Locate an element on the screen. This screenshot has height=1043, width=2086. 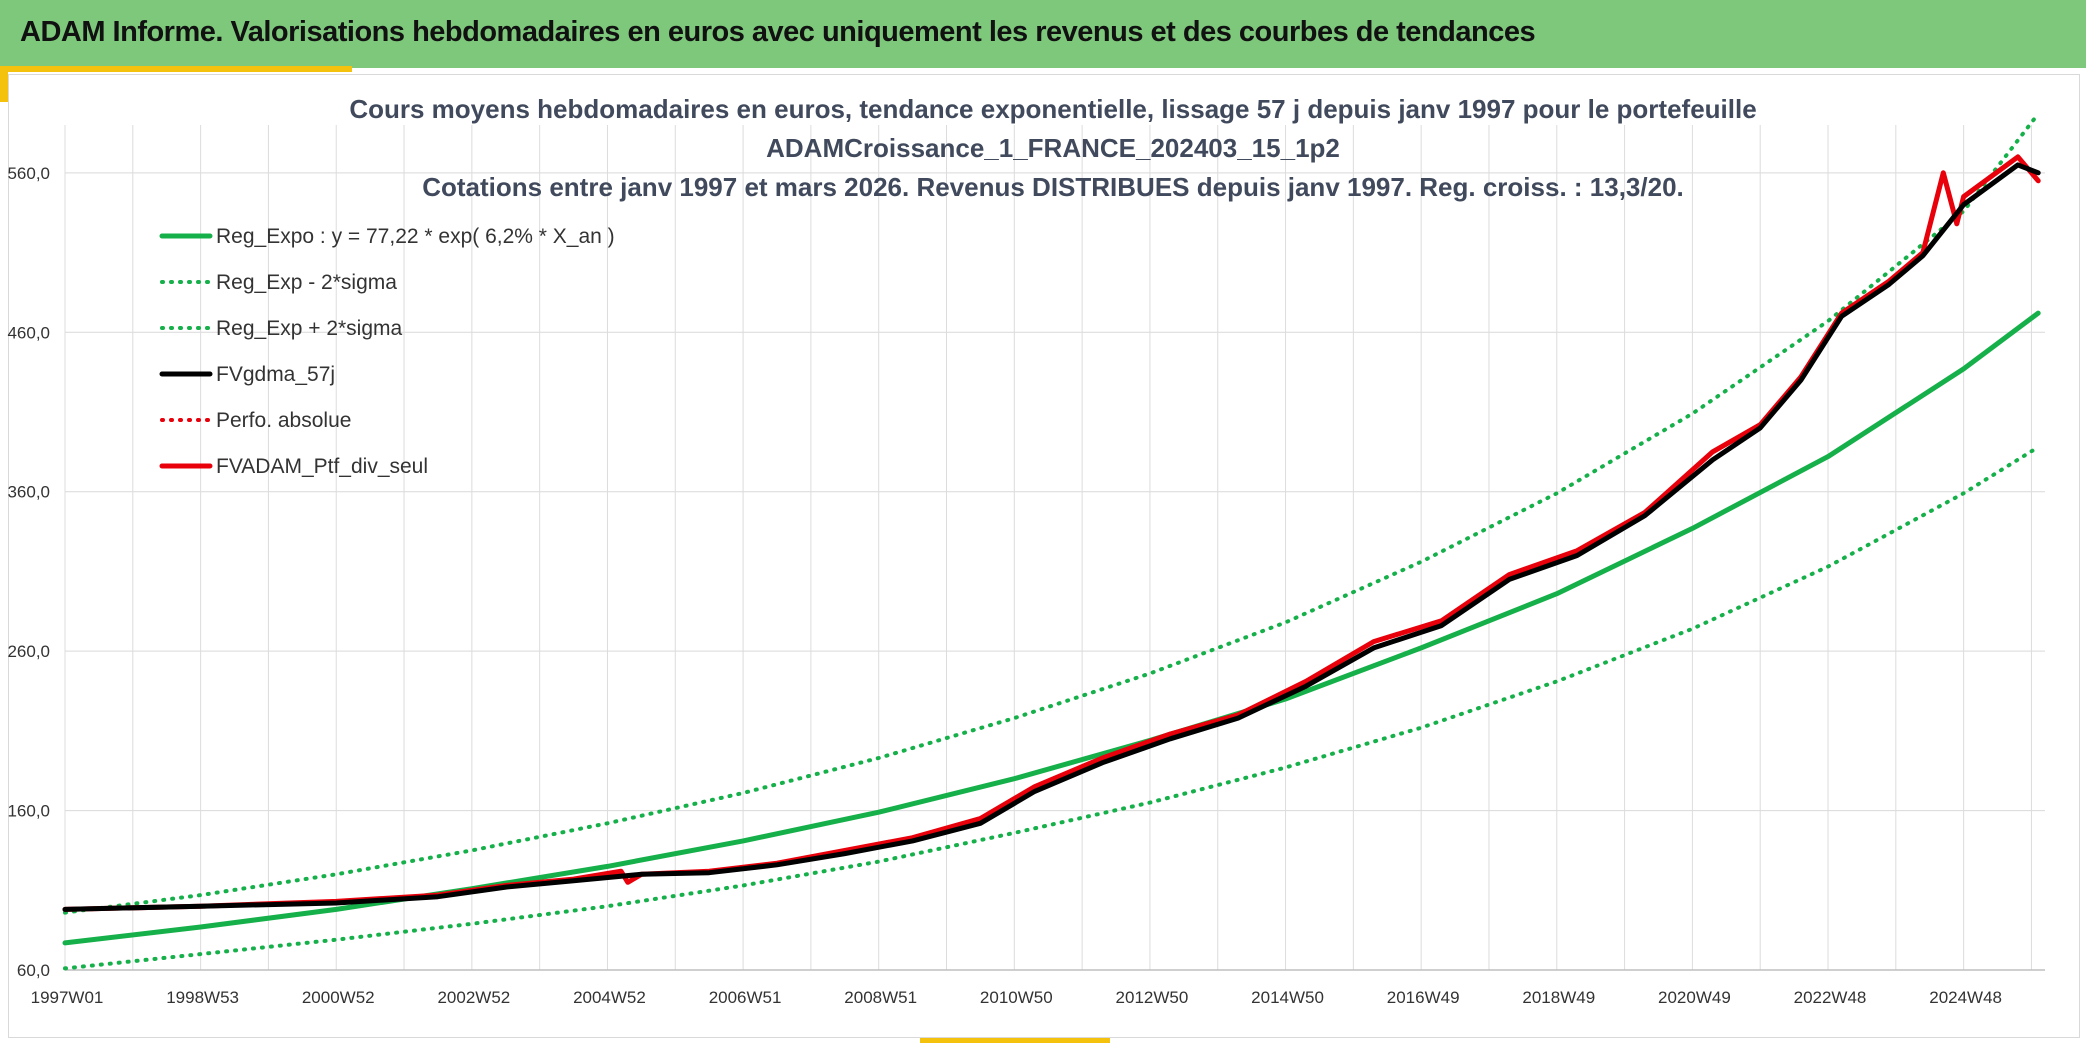
legend-label: FVgdma_57j is located at coordinates (275, 374).